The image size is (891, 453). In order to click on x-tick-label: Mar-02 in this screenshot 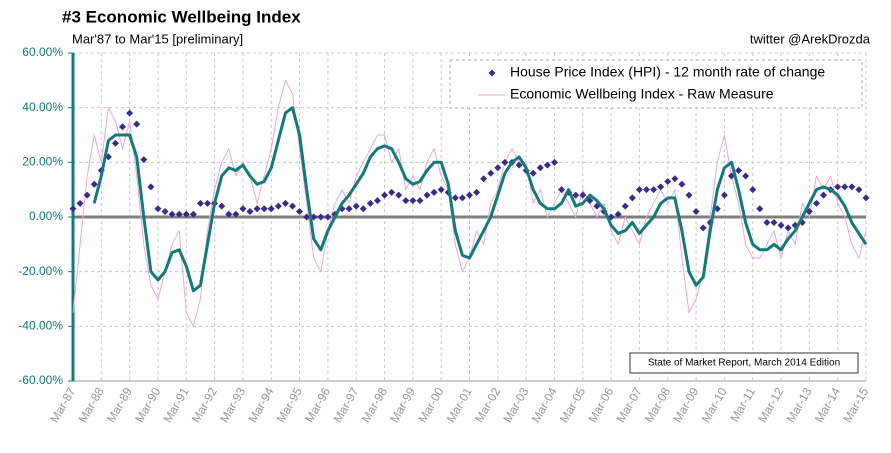, I will do `click(487, 405)`.